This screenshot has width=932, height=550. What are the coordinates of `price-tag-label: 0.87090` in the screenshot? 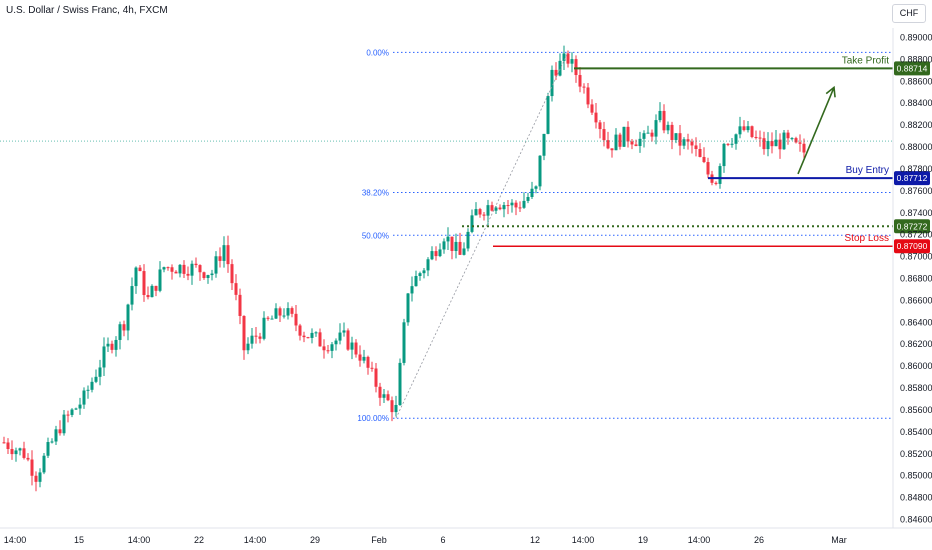 It's located at (912, 246).